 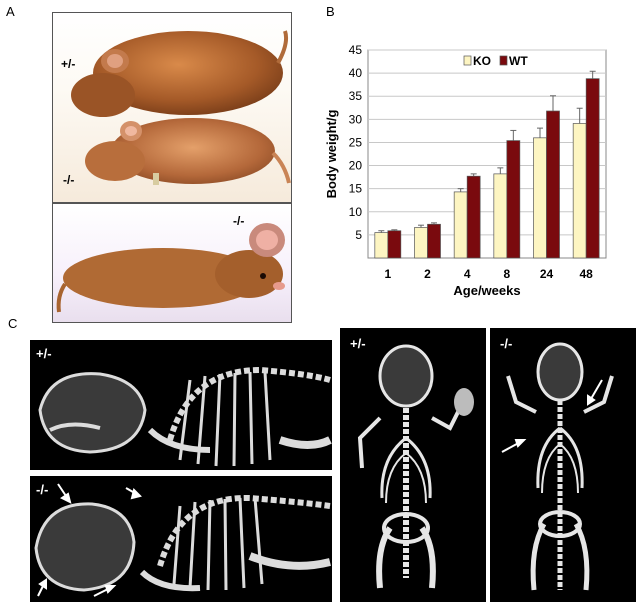 What do you see at coordinates (331, 154) in the screenshot?
I see `y-axis-label: Body weight/g` at bounding box center [331, 154].